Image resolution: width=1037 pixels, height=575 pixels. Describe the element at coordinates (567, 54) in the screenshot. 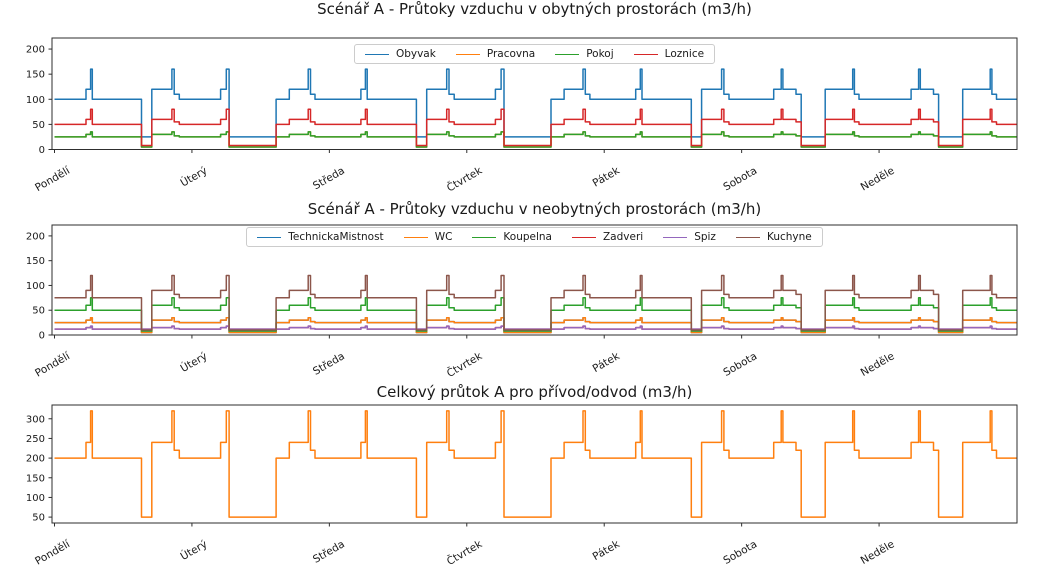

I see `legend-line-sample-pokoj` at that location.